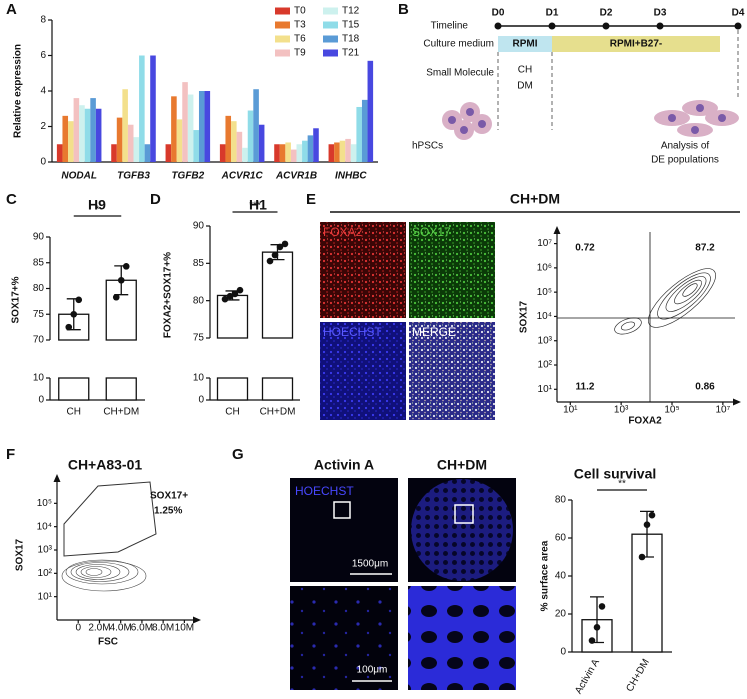  Describe the element at coordinates (155, 199) in the screenshot. I see `panel-label: D` at that location.